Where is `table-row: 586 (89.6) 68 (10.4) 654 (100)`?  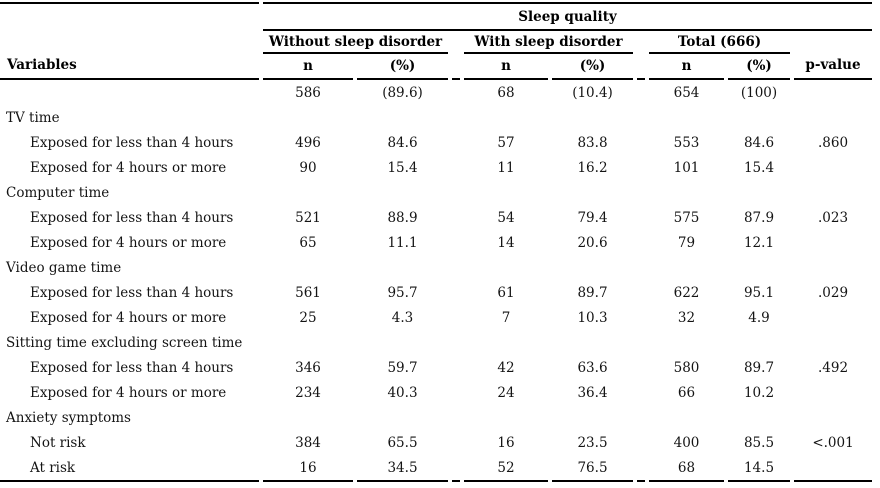
table-row: 586 (89.6) 68 (10.4) 654 (100) is located at coordinates (436, 92).